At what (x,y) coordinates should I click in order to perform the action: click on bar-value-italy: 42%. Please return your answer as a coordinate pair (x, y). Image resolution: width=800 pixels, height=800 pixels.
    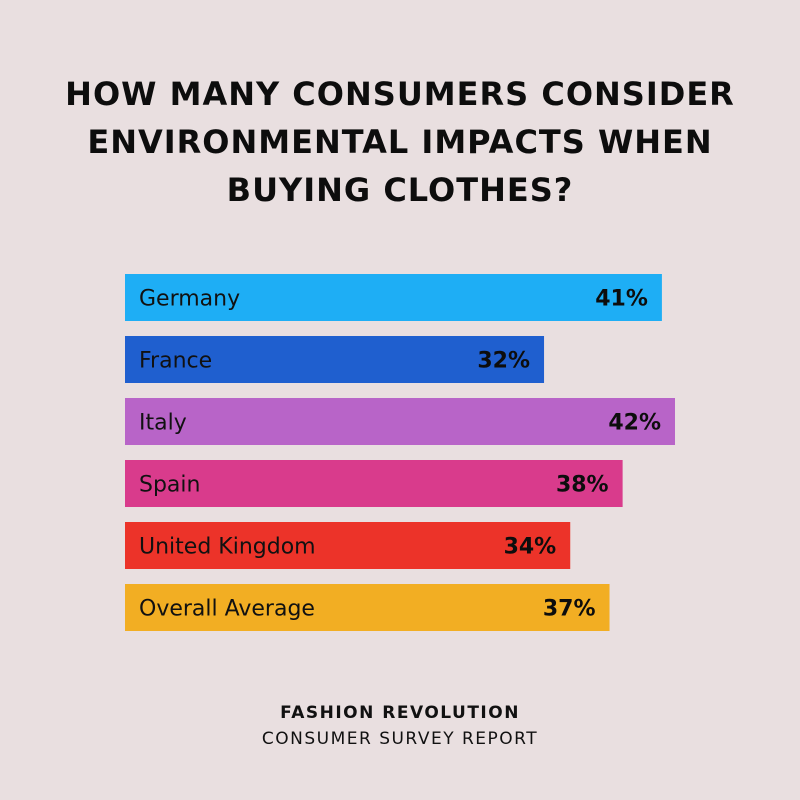
    Looking at the image, I should click on (634, 423).